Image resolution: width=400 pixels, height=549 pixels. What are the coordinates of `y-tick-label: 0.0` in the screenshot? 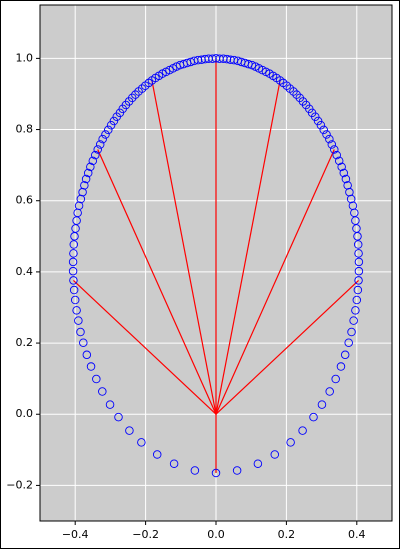 It's located at (25, 413).